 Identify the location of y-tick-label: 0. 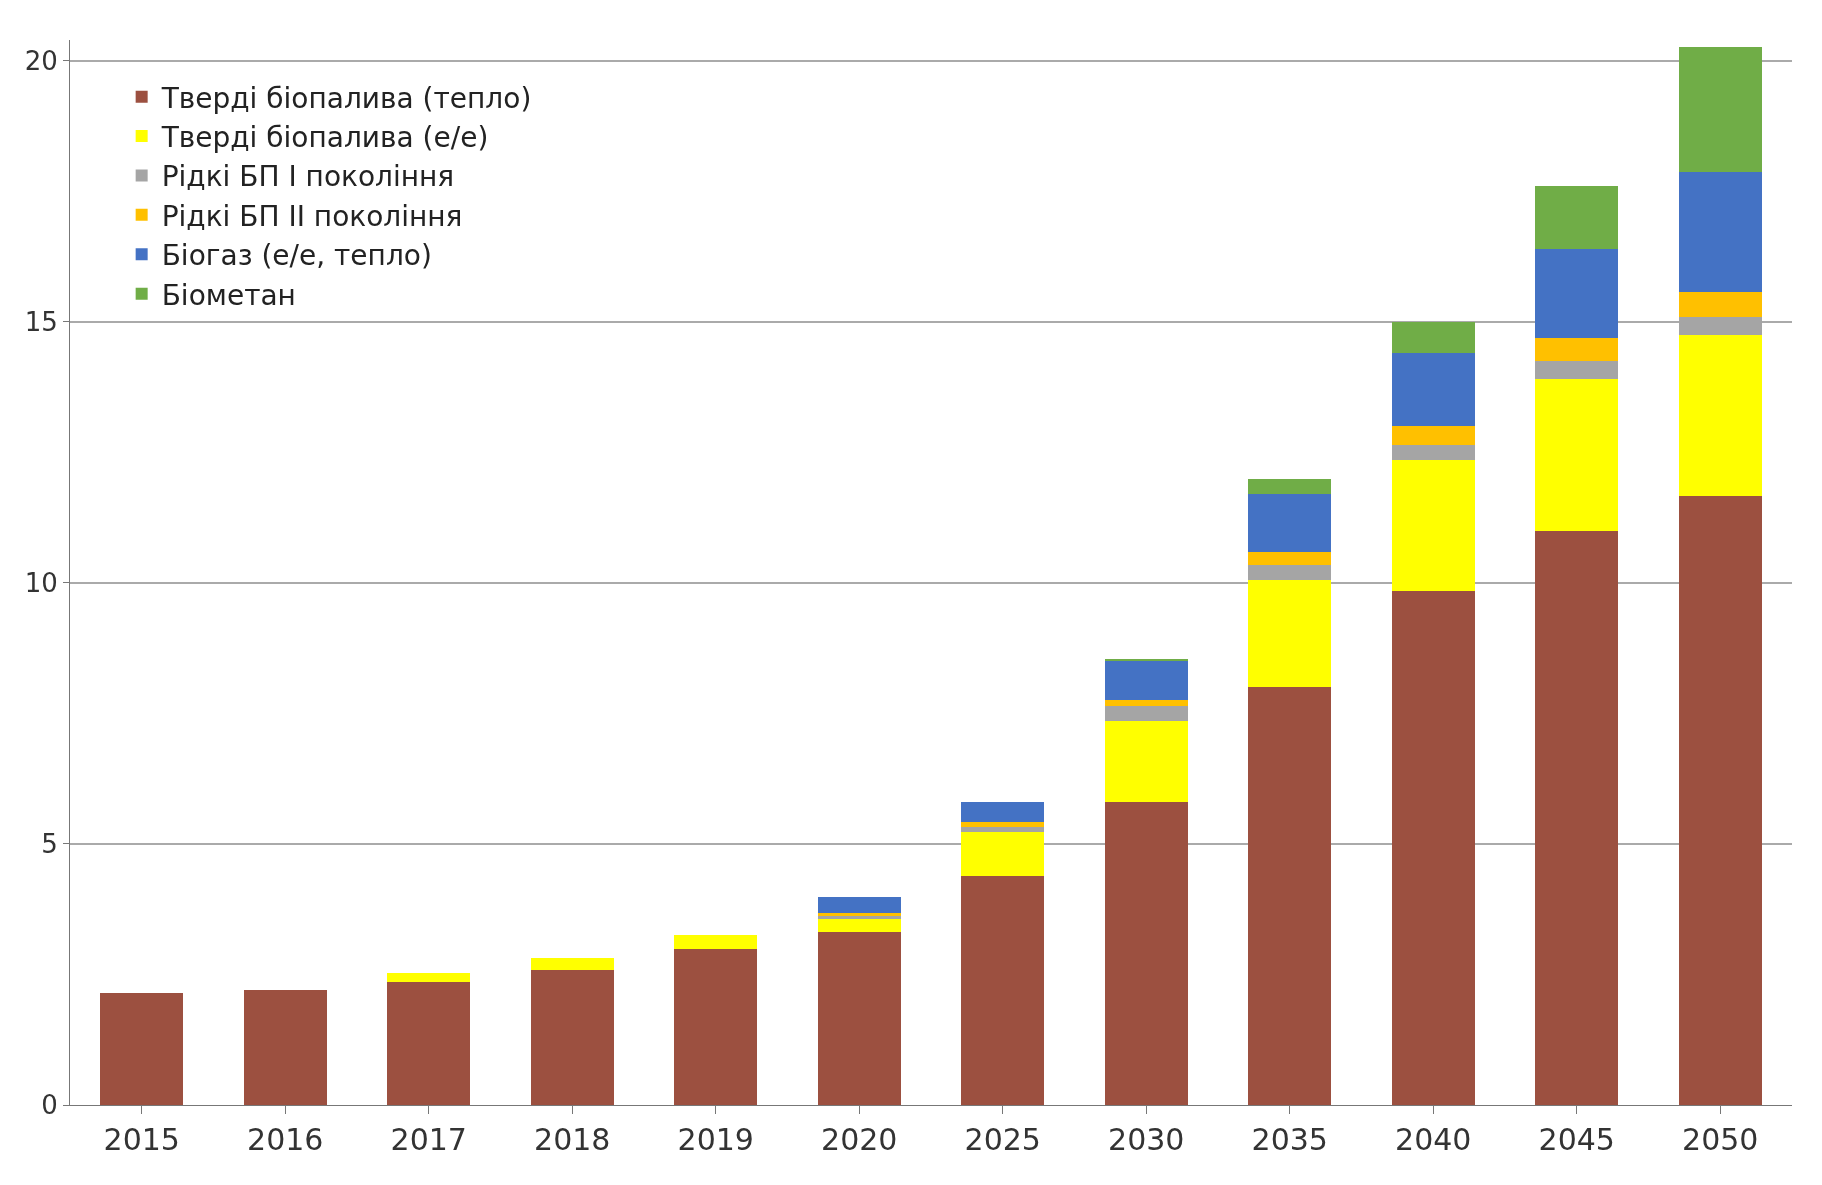
(49, 1105).